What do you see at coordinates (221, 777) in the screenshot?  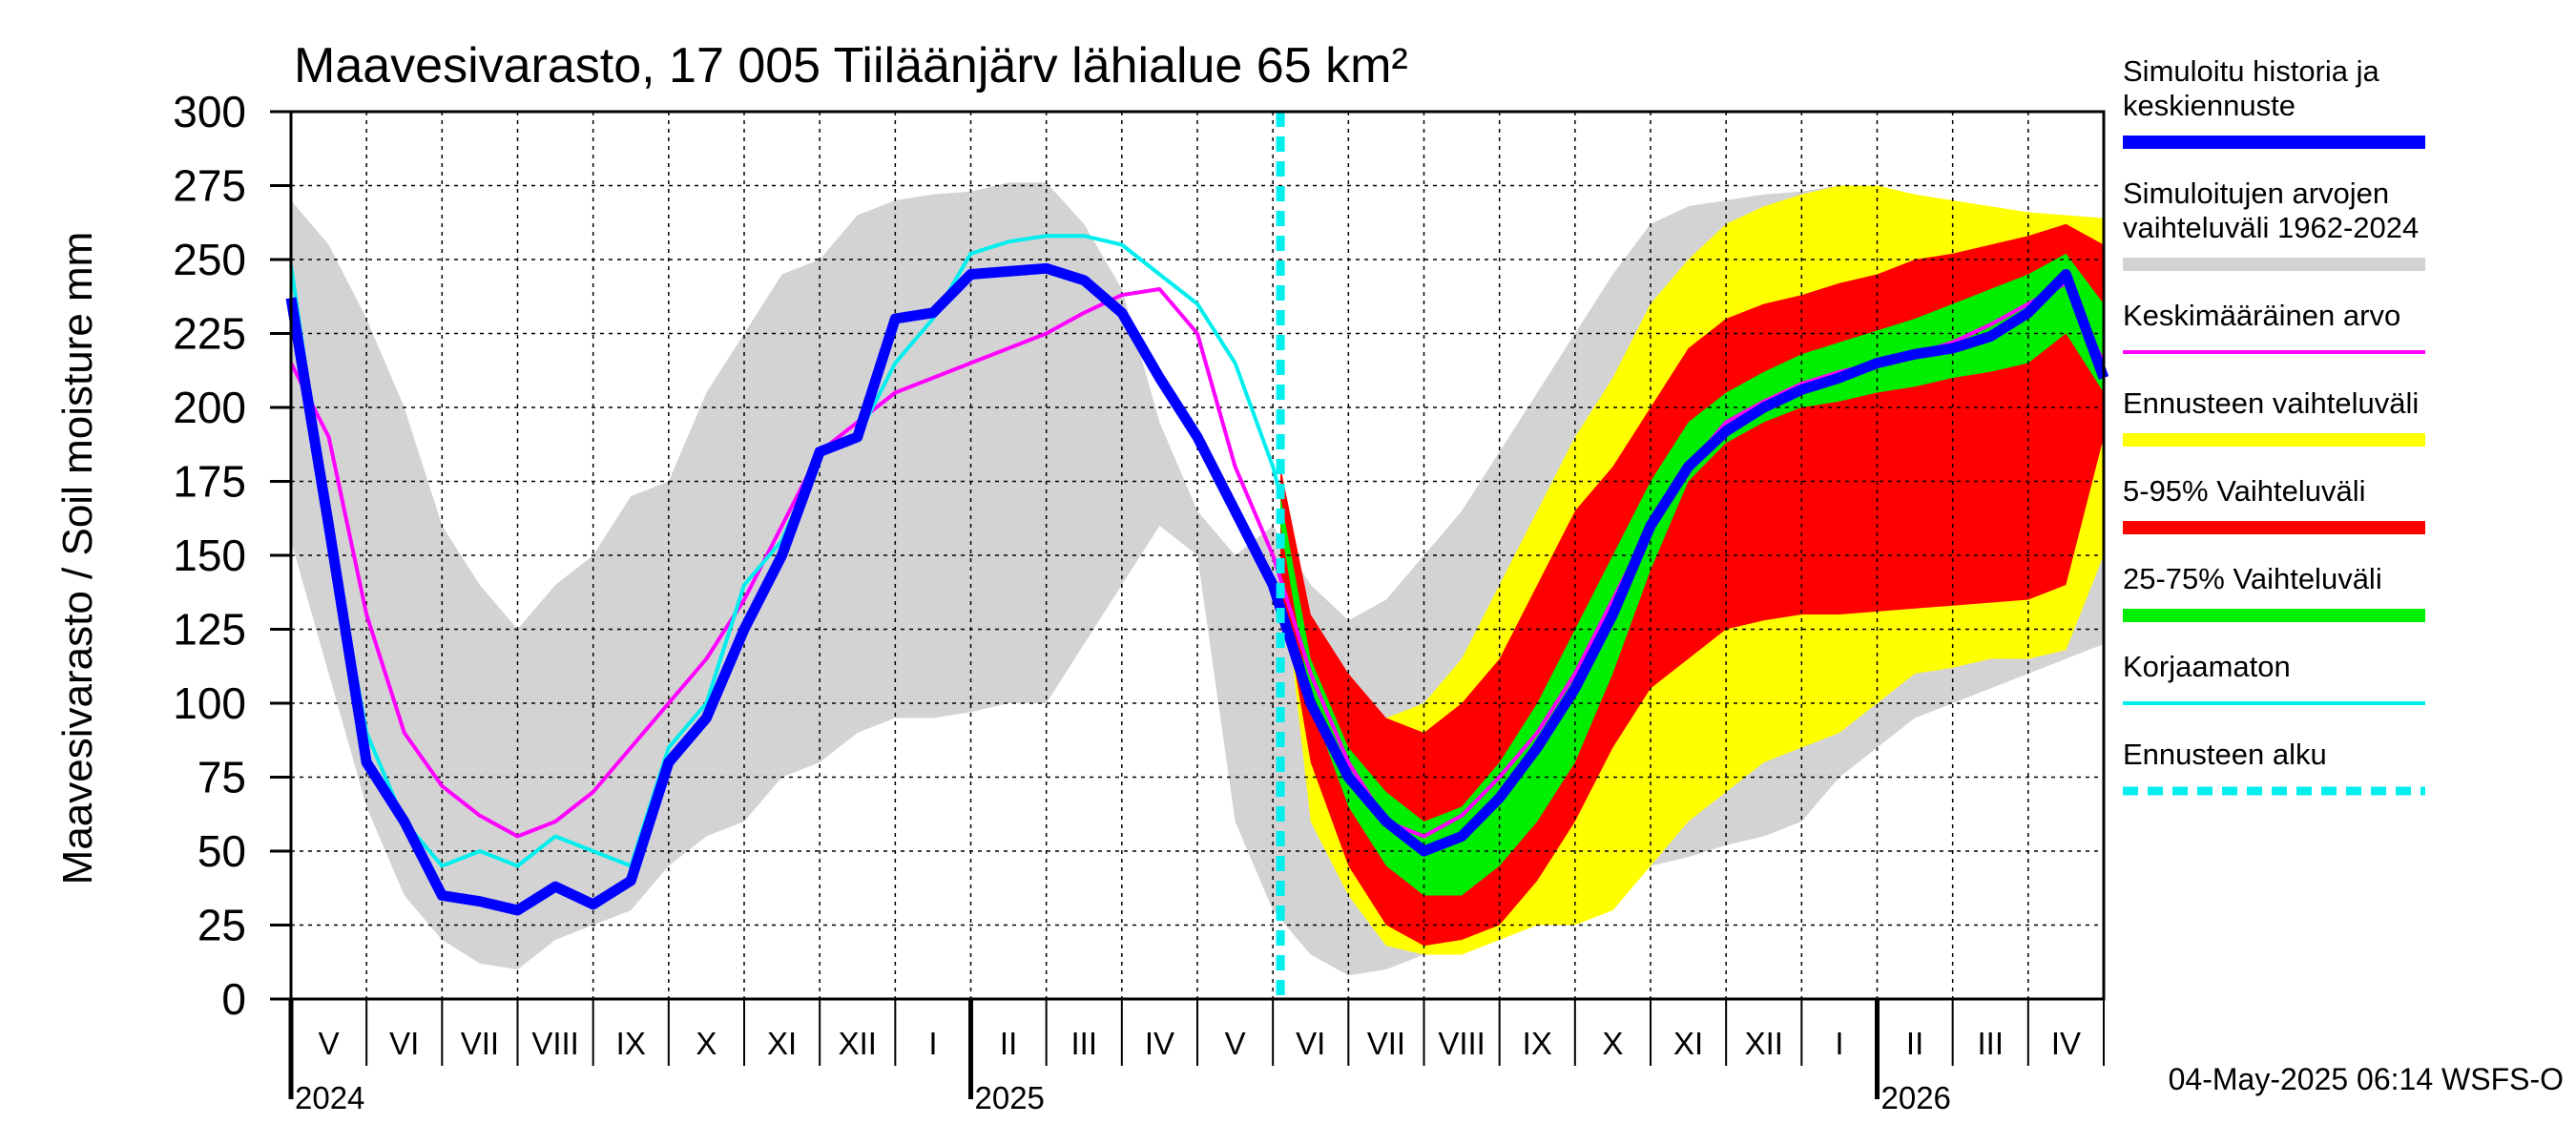 I see `y-tick-label: 75` at bounding box center [221, 777].